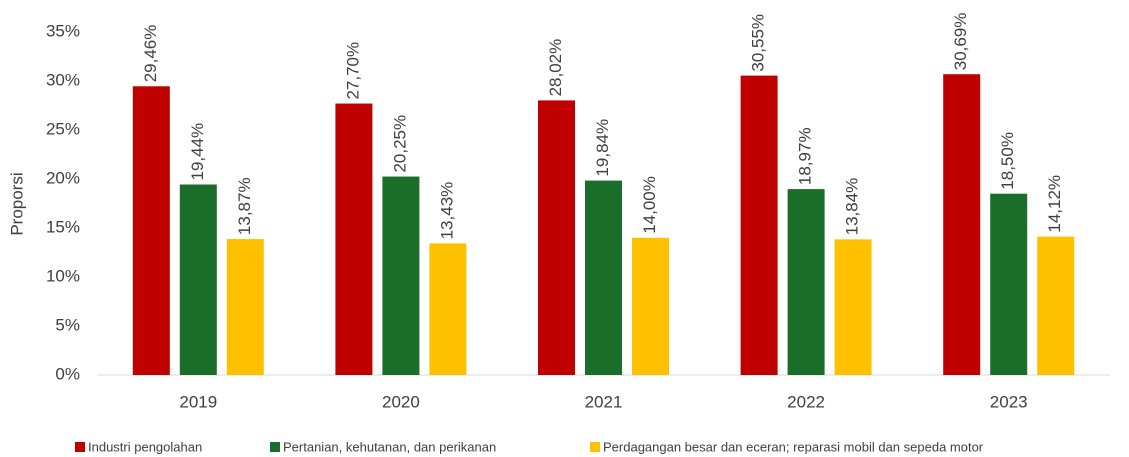 This screenshot has height=457, width=1129. What do you see at coordinates (352, 71) in the screenshot?
I see `data-label: 27,70%` at bounding box center [352, 71].